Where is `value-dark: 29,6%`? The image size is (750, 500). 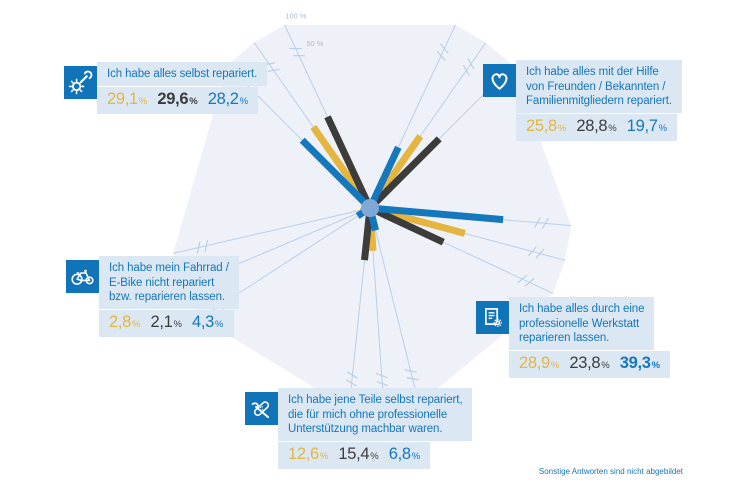
value-dark: 29,6% is located at coordinates (177, 98).